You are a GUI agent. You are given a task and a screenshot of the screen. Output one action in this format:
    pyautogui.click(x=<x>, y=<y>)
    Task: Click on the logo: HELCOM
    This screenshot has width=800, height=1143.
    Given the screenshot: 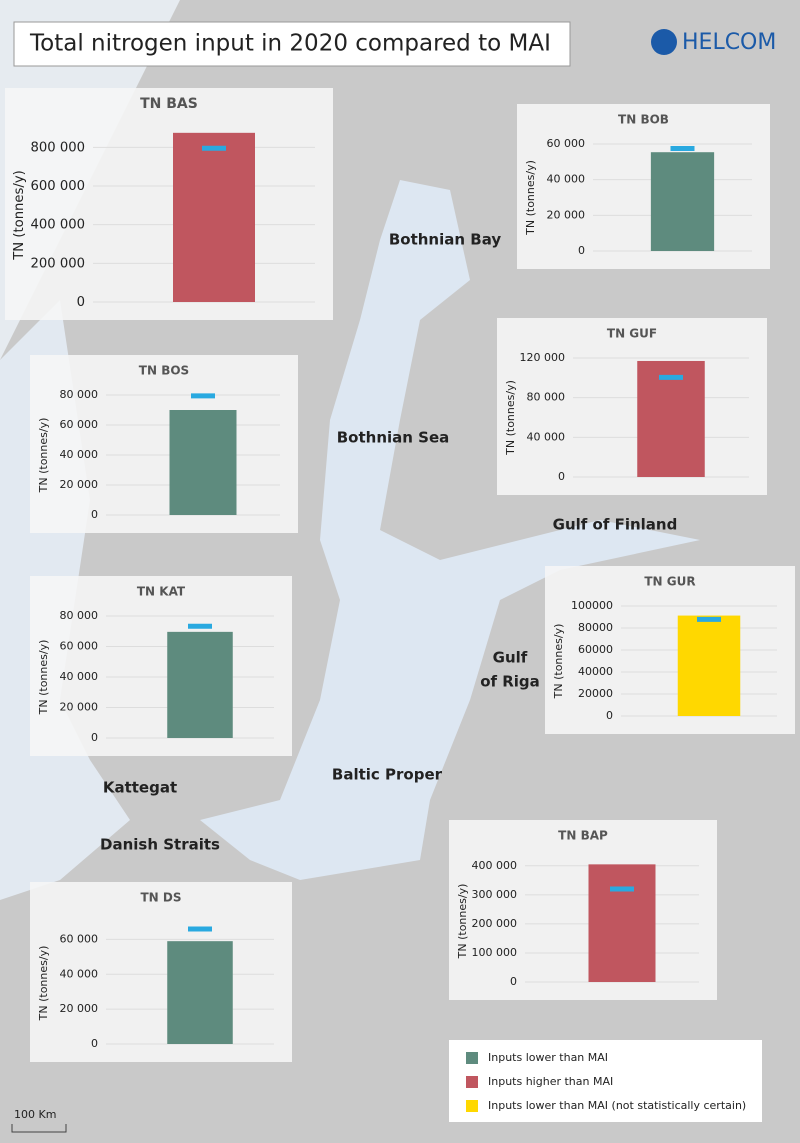 What is the action you would take?
    pyautogui.click(x=713, y=42)
    